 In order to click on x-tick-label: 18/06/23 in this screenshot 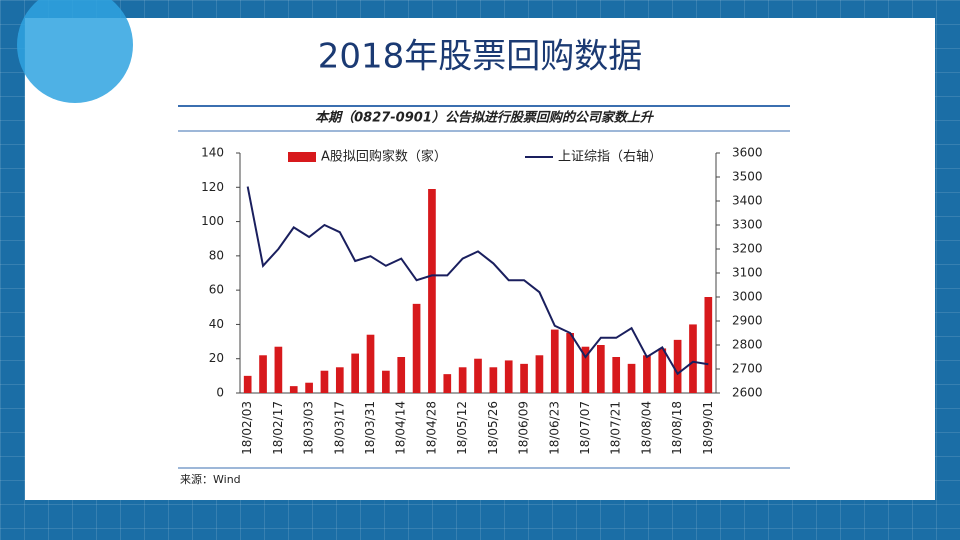, I will do `click(554, 428)`.